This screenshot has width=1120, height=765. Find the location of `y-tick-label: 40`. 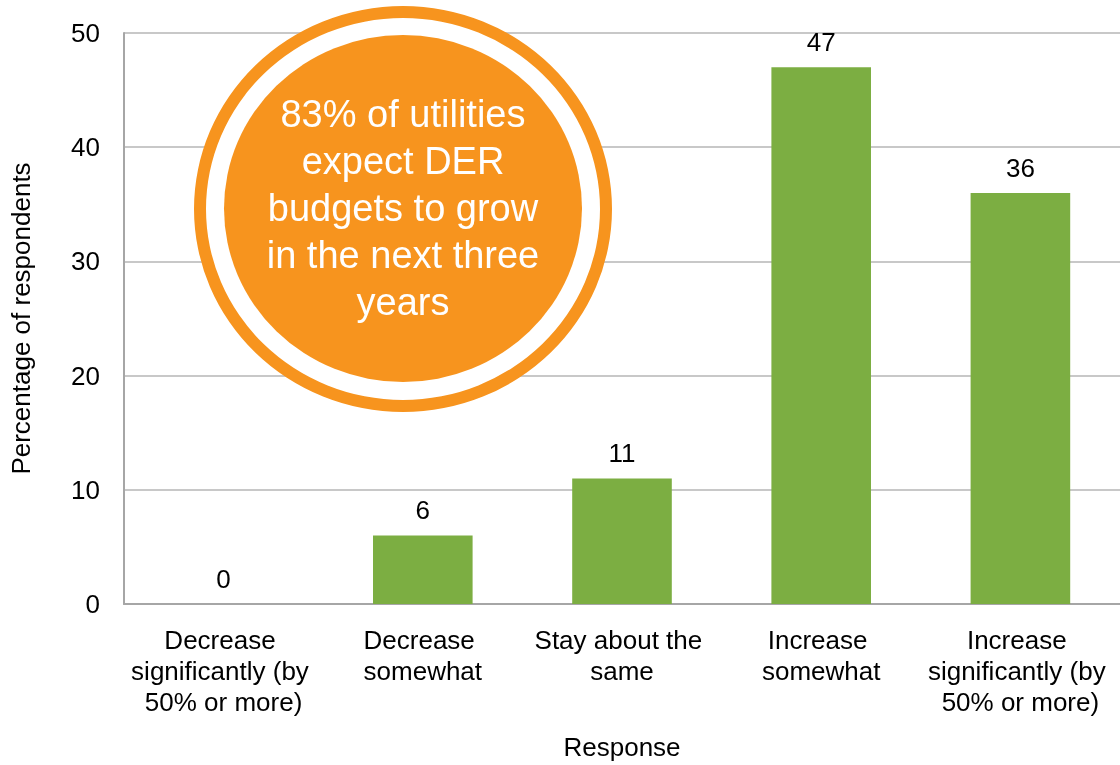

y-tick-label: 40 is located at coordinates (85, 147).